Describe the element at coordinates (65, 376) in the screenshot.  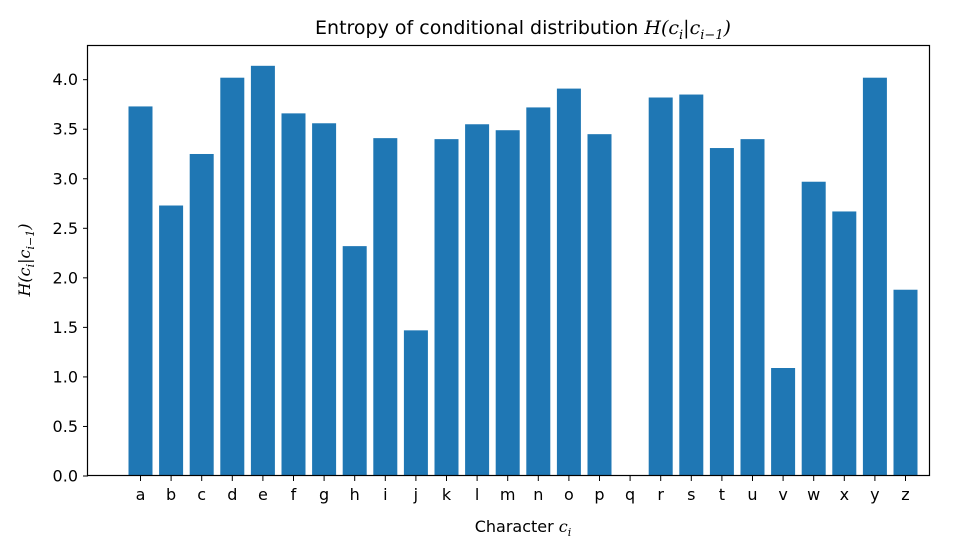
I see `y-tick-label-1.0: 1.0` at that location.